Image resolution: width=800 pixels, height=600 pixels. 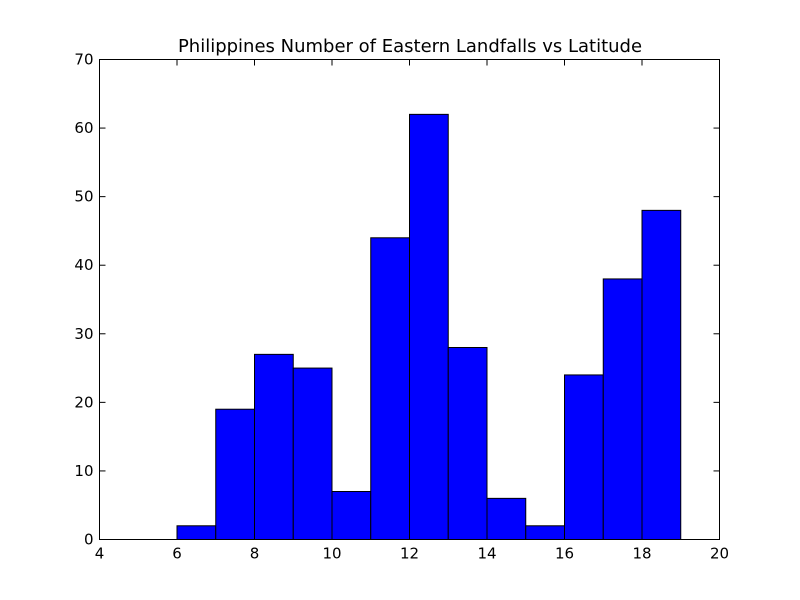 I want to click on y-tick-labels: 0 10 20 30 40 50 60 70, so click(x=83, y=300).